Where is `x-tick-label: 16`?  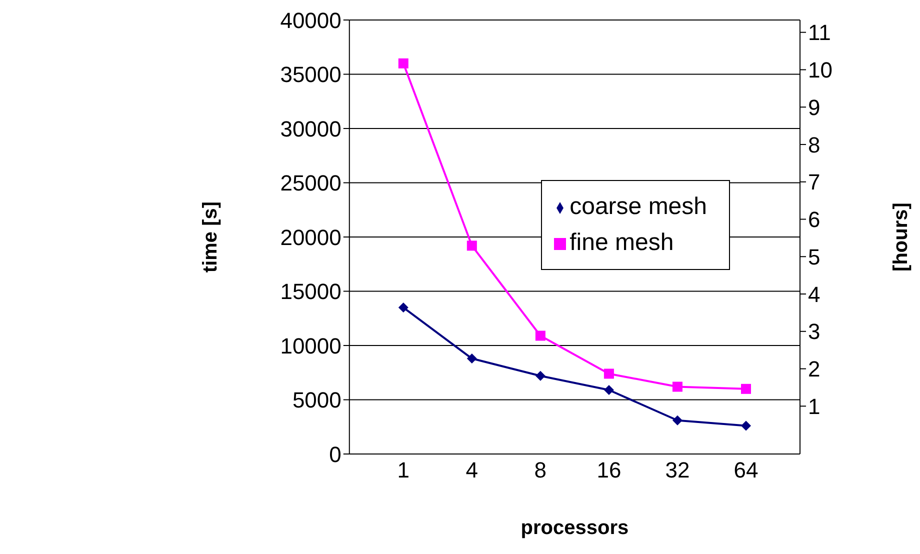 x-tick-label: 16 is located at coordinates (609, 470).